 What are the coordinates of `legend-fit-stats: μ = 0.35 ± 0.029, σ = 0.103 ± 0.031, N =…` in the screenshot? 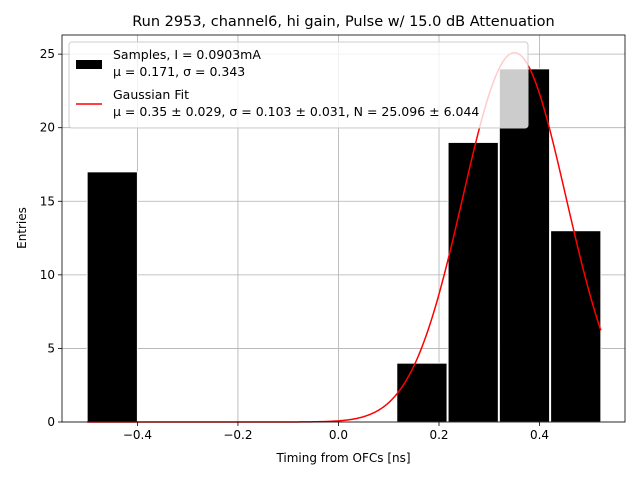 It's located at (296, 111).